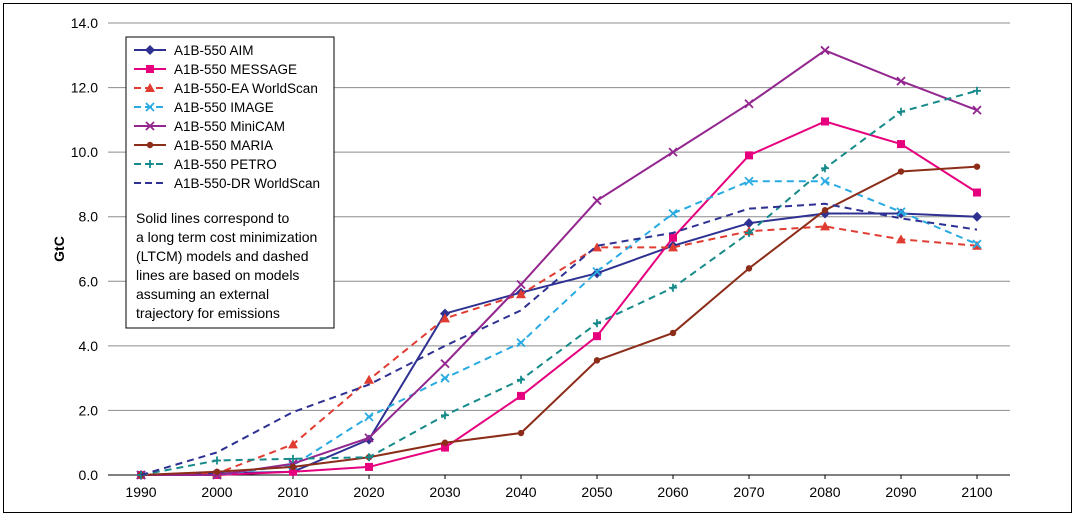  I want to click on legend-item: A1B-550 MiniCAM, so click(209, 126).